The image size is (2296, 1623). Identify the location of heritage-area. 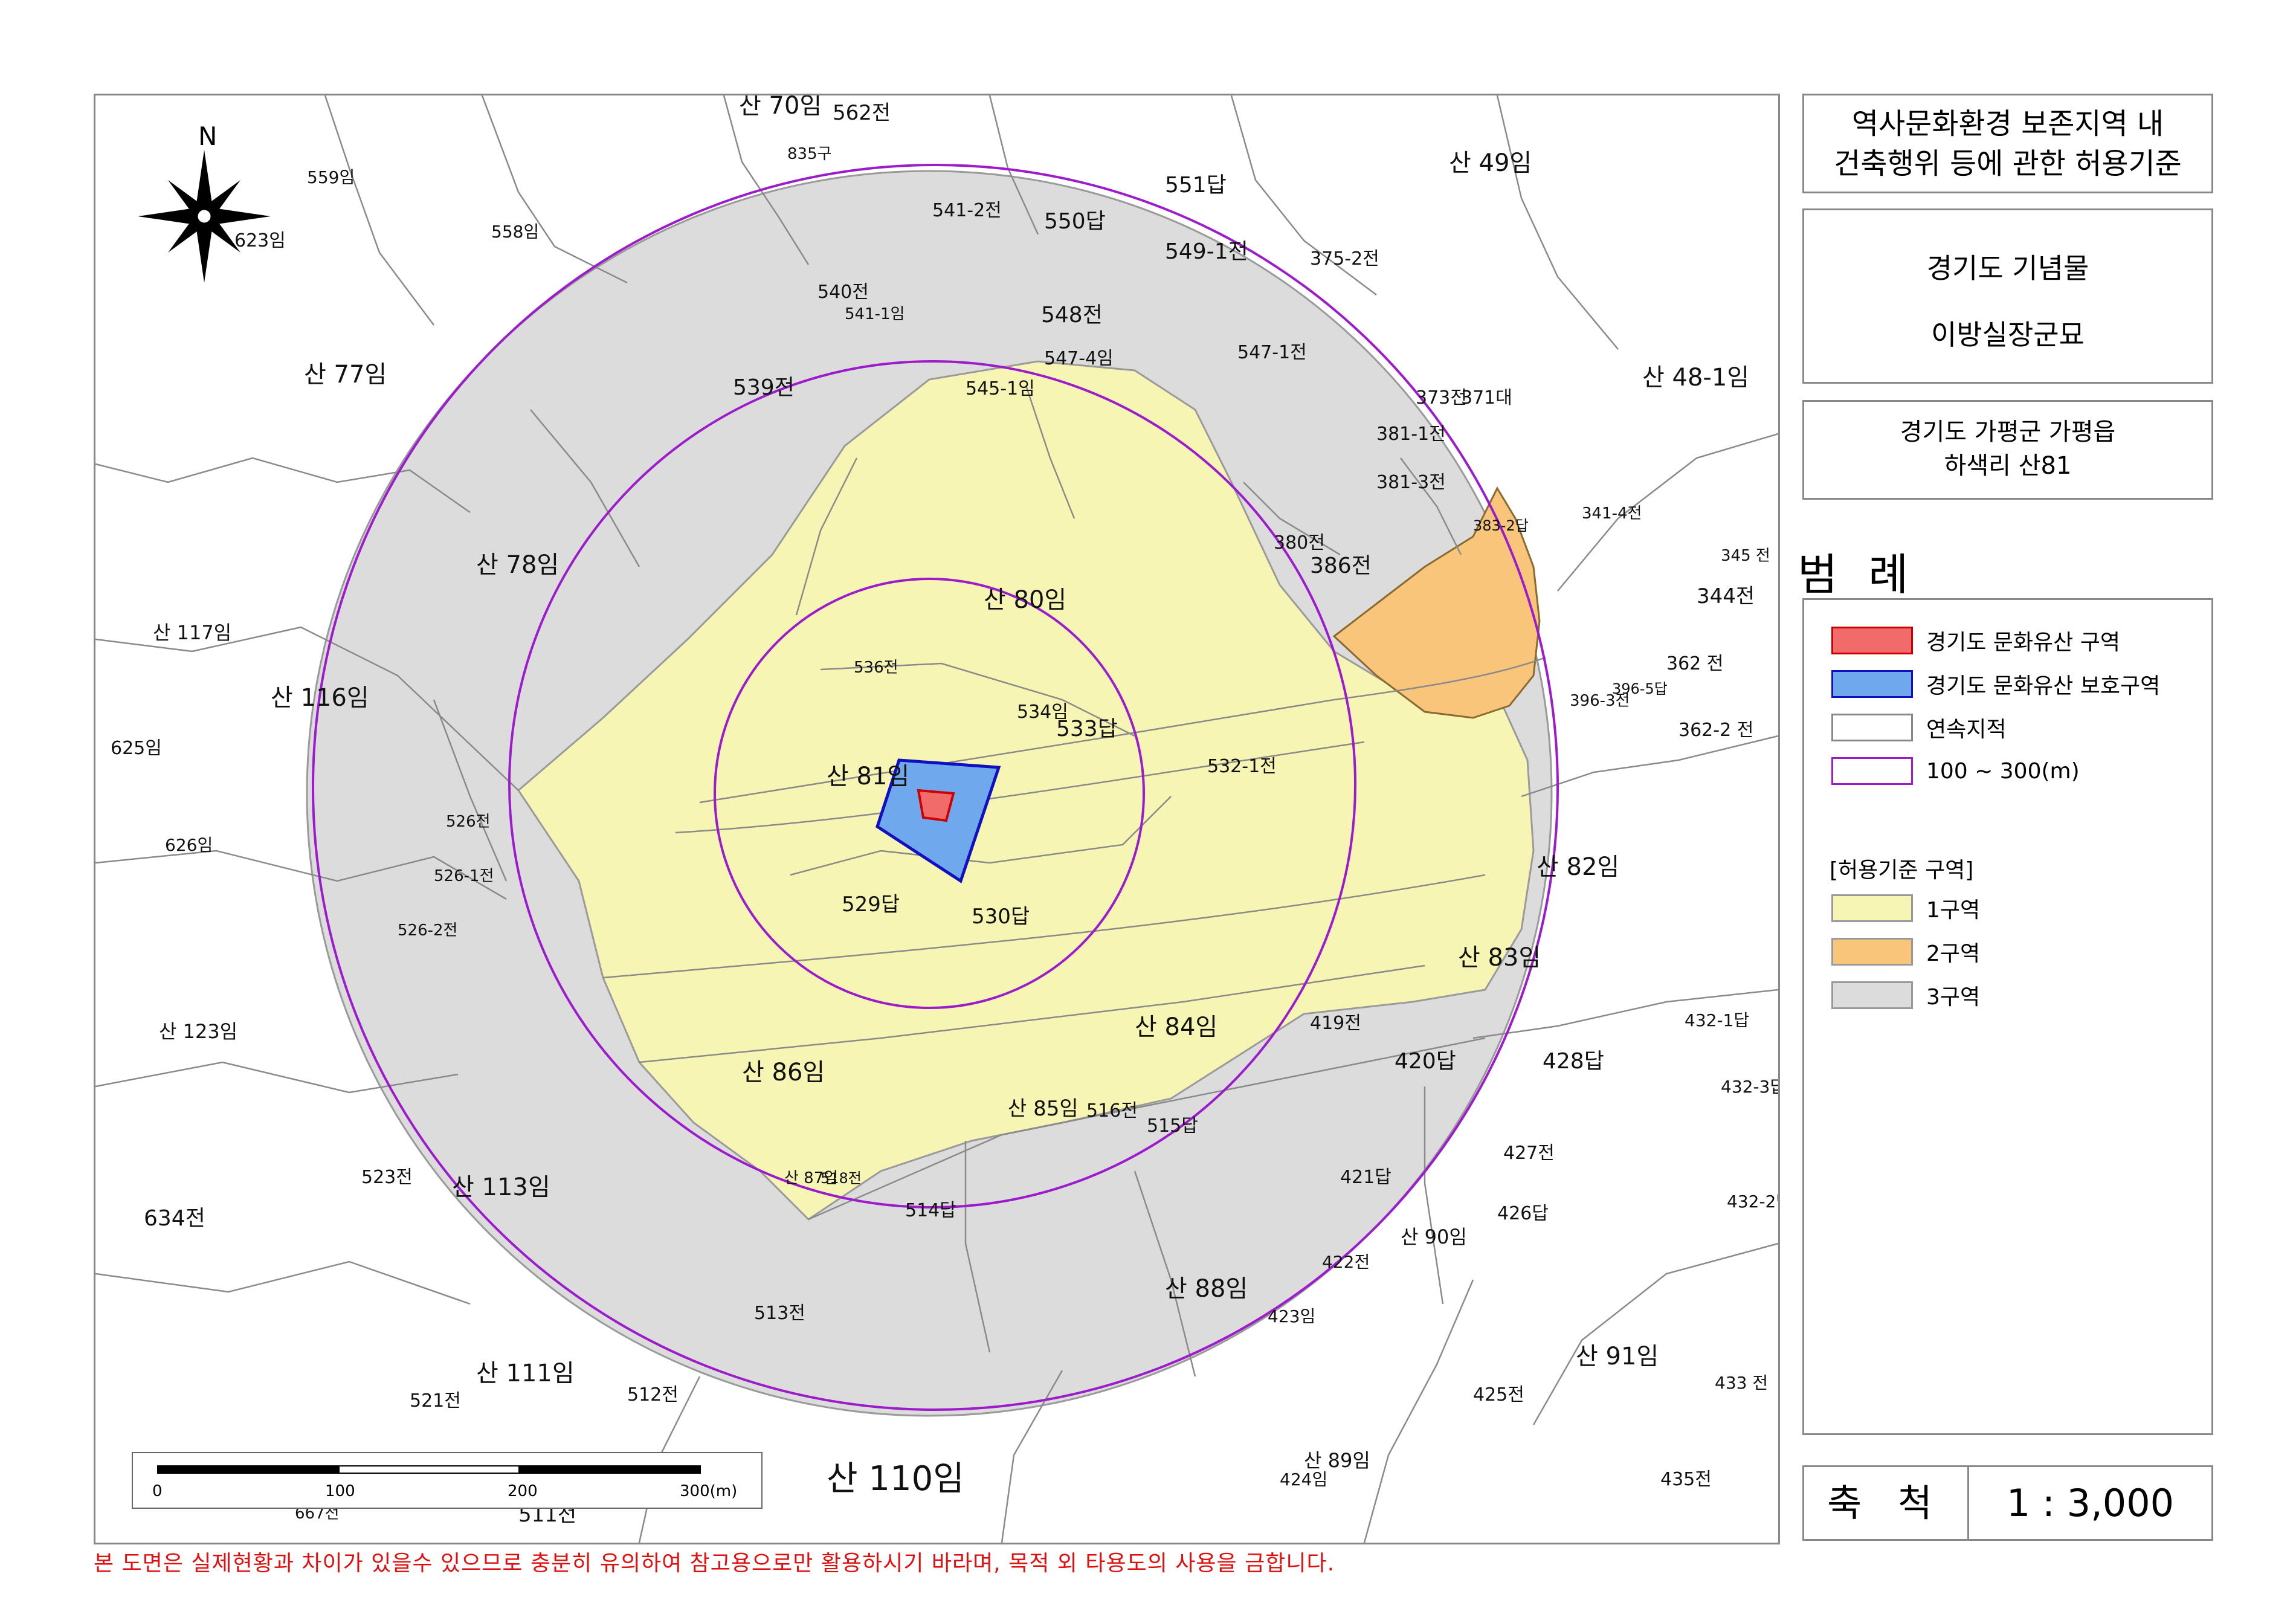
(936, 805).